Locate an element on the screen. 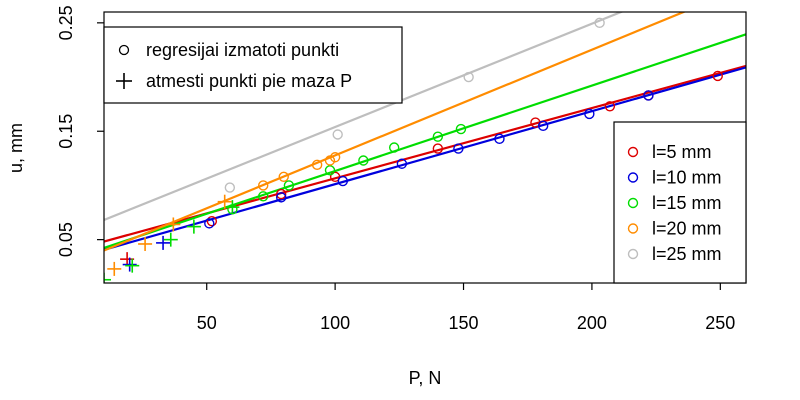 Image resolution: width=800 pixels, height=400 pixels. y-axis-label: u, mm is located at coordinates (16, 148).